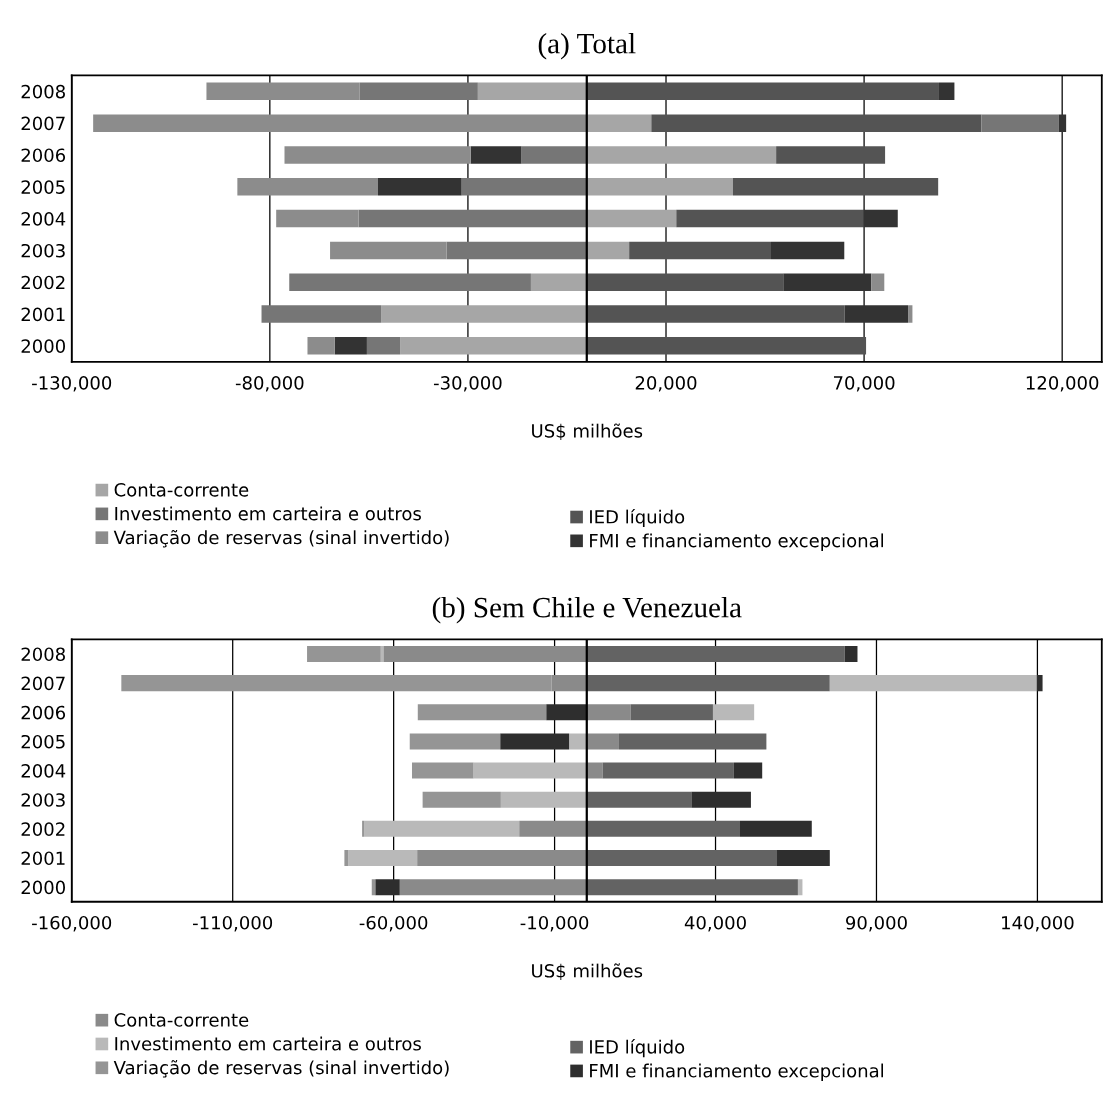  What do you see at coordinates (43, 858) in the screenshot?
I see `y-tick-label: 2001` at bounding box center [43, 858].